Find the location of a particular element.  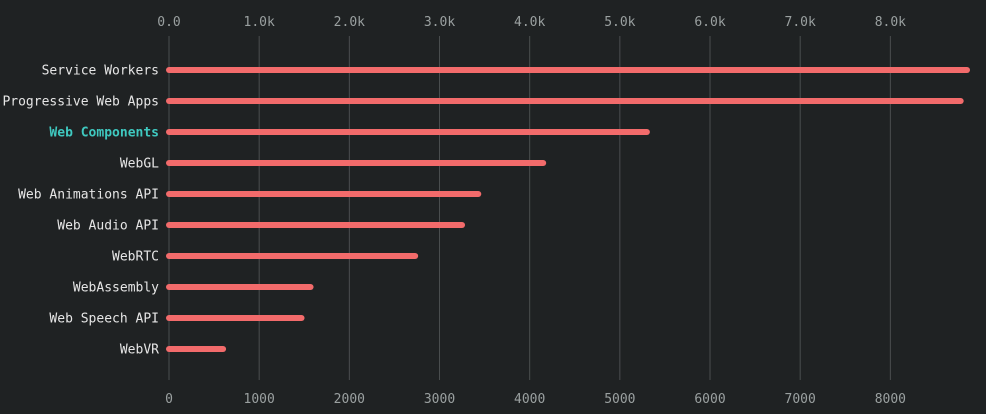

top-tick-label: 4.0k is located at coordinates (529, 22).